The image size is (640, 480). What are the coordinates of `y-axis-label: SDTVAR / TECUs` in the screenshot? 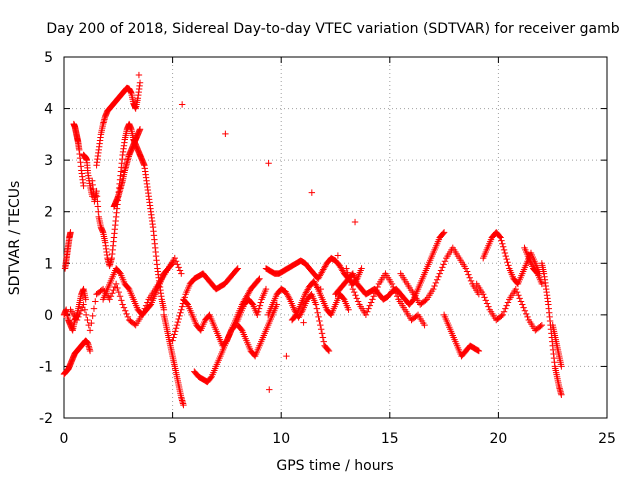 It's located at (15, 238).